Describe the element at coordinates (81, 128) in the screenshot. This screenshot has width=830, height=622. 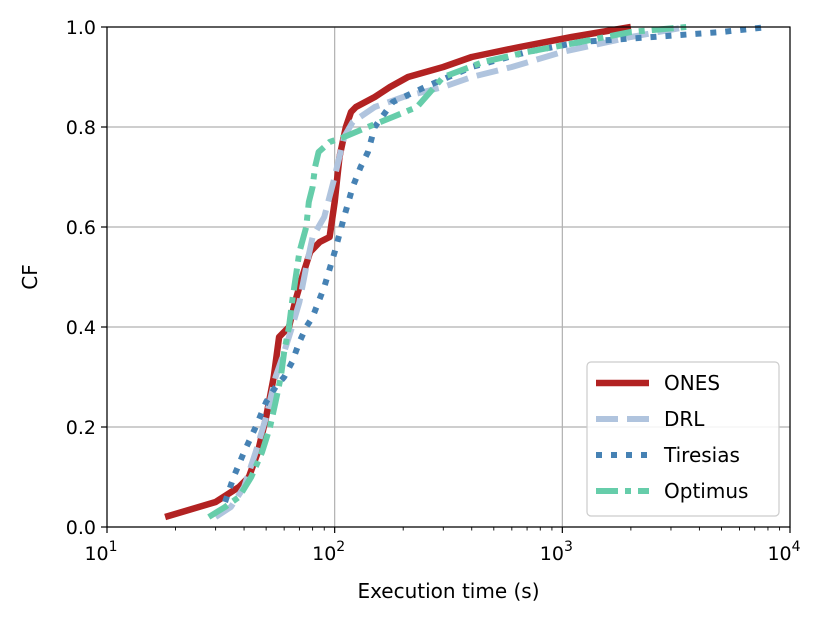
I see `y-tick-label: 0.8` at that location.